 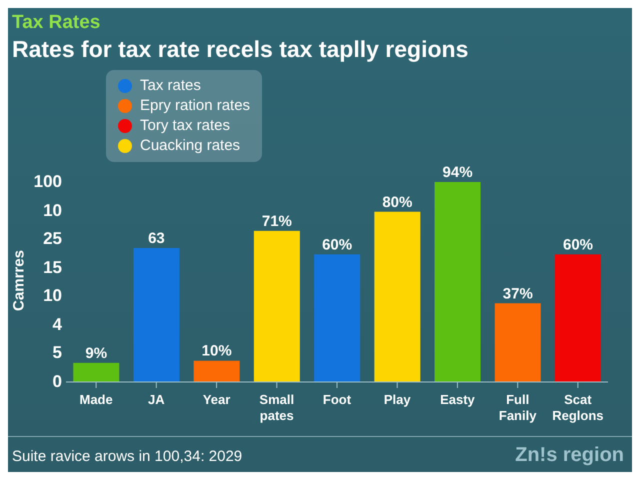 What do you see at coordinates (194, 106) in the screenshot?
I see `legend-label: Epry ration rates` at bounding box center [194, 106].